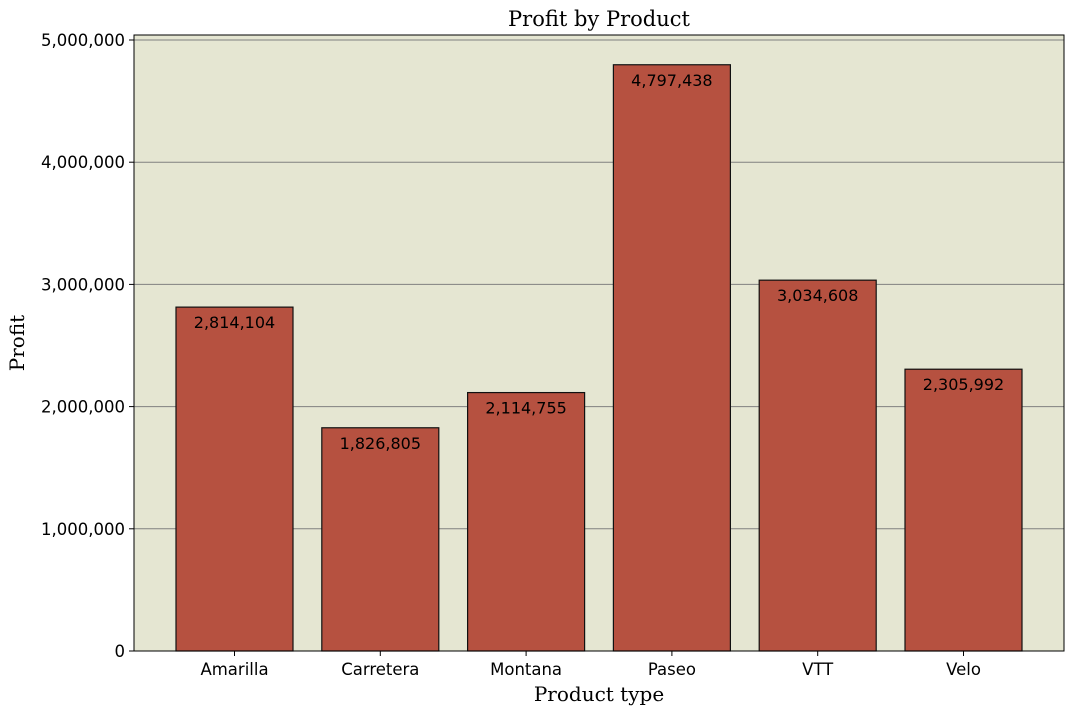  What do you see at coordinates (380, 669) in the screenshot?
I see `x-tick-label: Carretera` at bounding box center [380, 669].